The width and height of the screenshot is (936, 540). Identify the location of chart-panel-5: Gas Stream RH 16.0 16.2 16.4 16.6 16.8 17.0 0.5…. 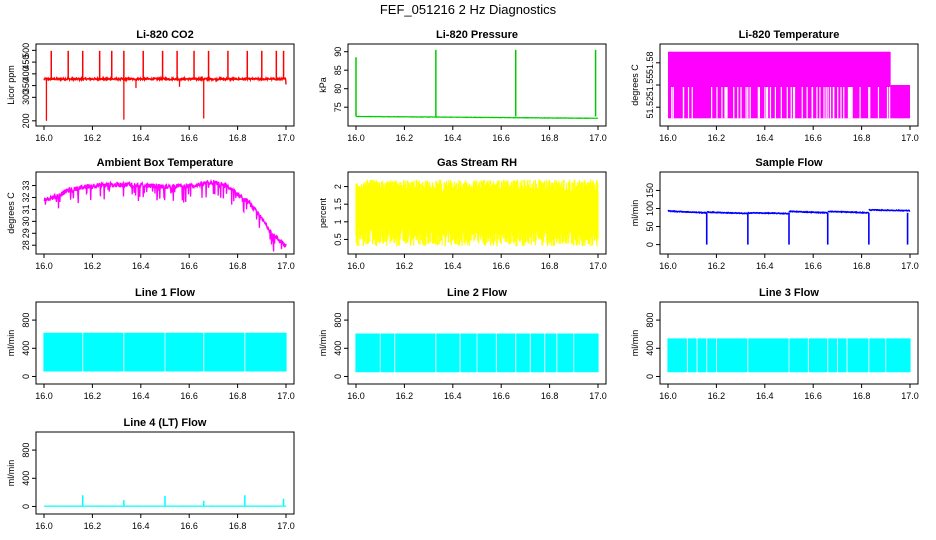
(462, 214).